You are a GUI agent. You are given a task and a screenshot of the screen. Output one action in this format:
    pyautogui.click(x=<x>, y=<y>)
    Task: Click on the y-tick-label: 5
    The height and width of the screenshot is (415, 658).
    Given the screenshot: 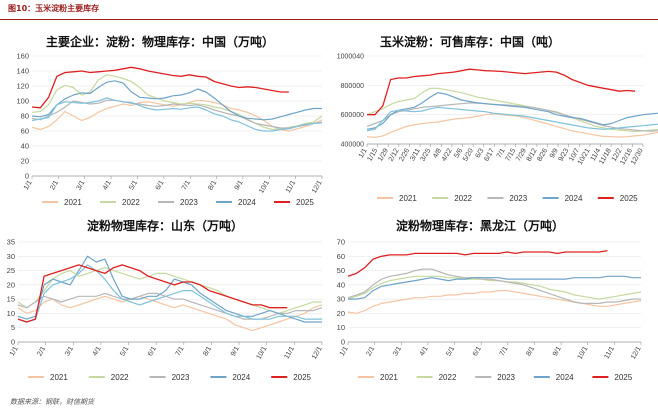 What is the action you would take?
    pyautogui.click(x=13, y=327)
    